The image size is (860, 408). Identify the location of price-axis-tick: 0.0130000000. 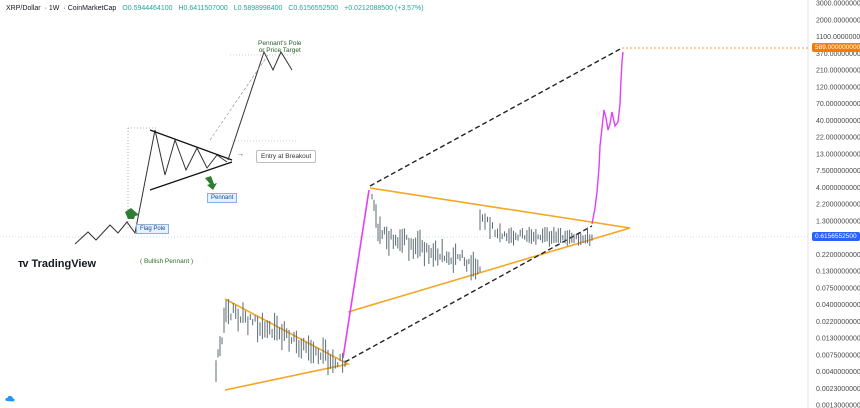
(838, 339).